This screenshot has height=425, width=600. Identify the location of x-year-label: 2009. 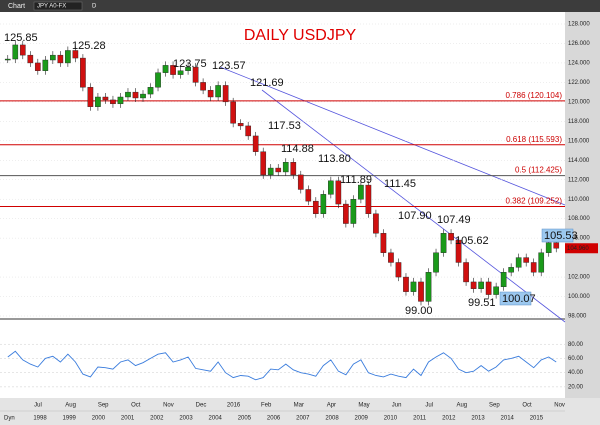
(362, 419).